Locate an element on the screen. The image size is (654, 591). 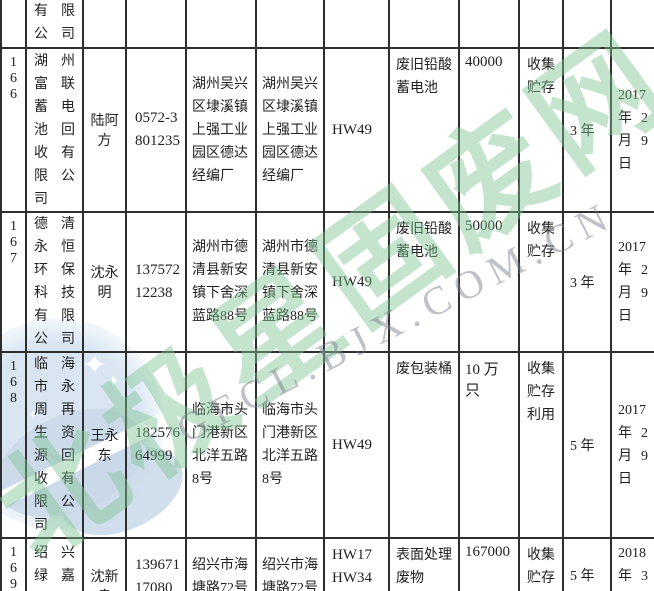
cell-company-name: 绍兴绿嘉环保 is located at coordinates (54, 564).